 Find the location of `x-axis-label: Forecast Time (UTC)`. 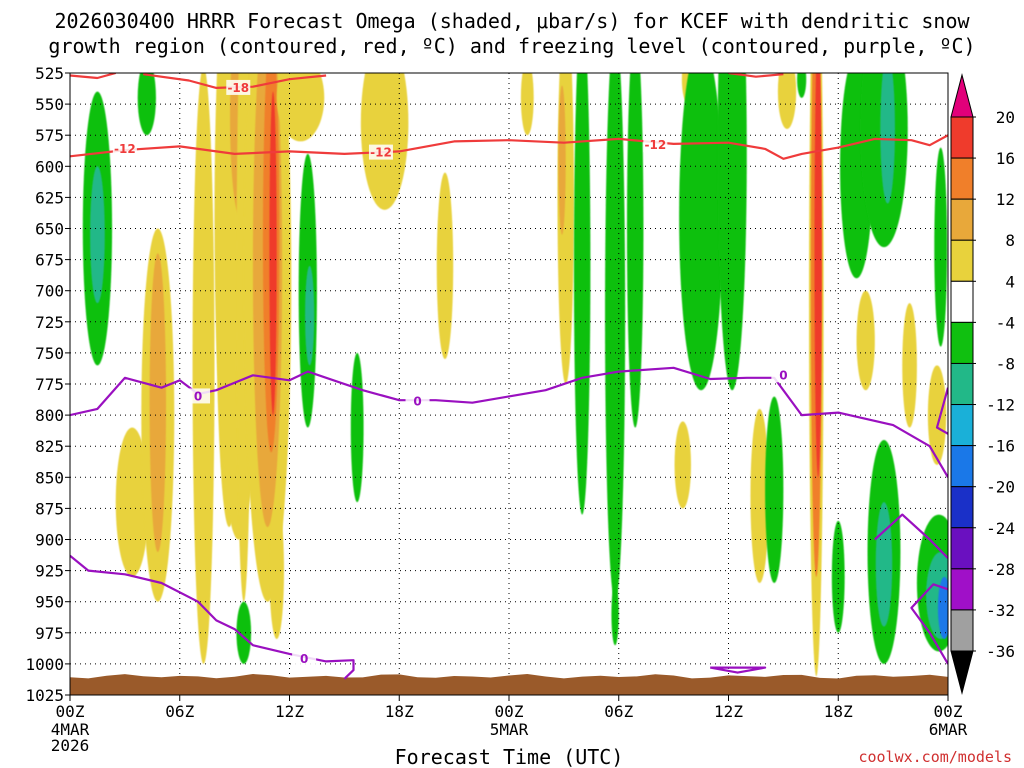

x-axis-label: Forecast Time (UTC) is located at coordinates (509, 756).